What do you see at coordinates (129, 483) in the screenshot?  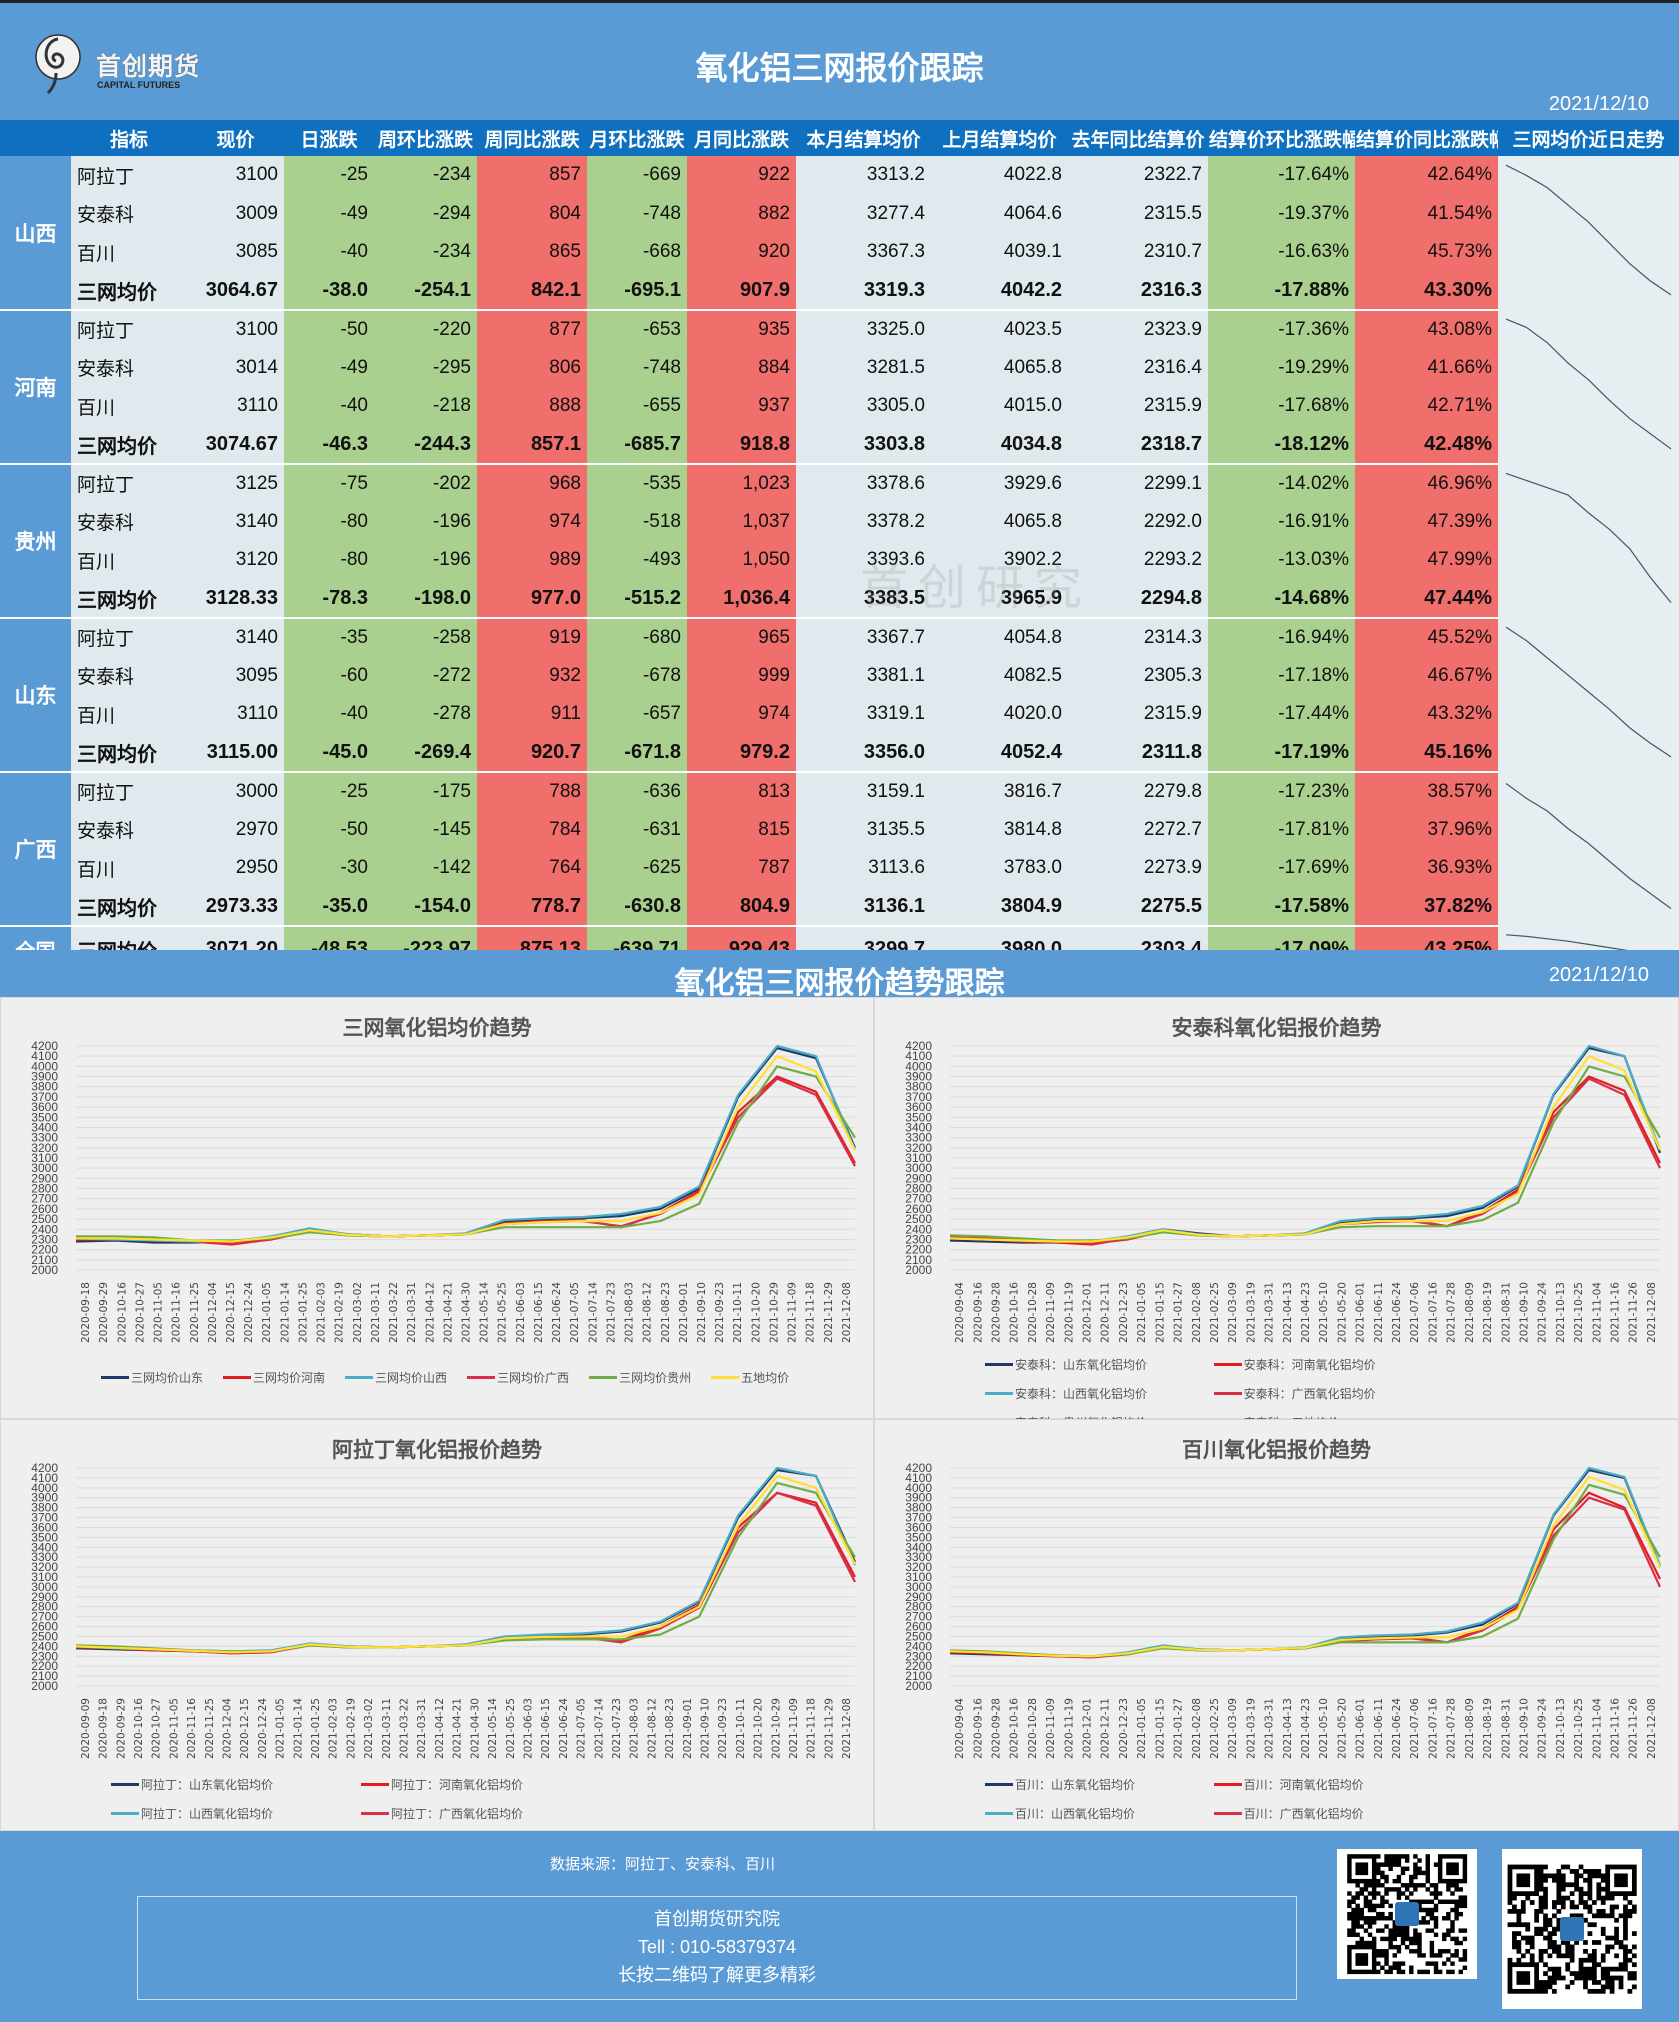 I see `row-label: 阿拉丁` at bounding box center [129, 483].